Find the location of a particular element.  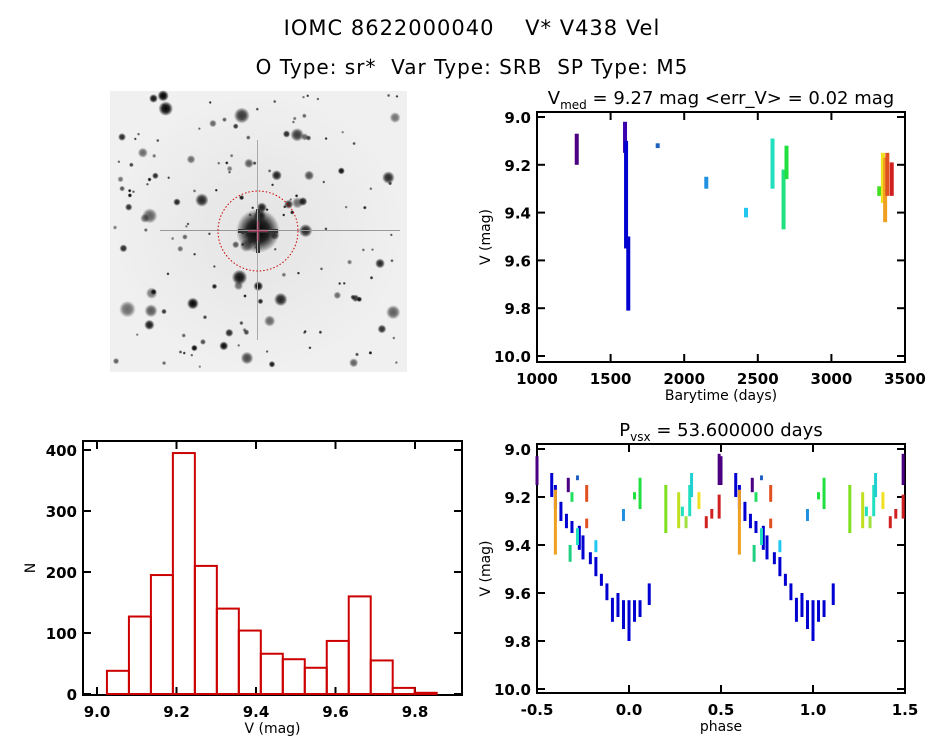

x-tick-label: 1.0 is located at coordinates (813, 710).